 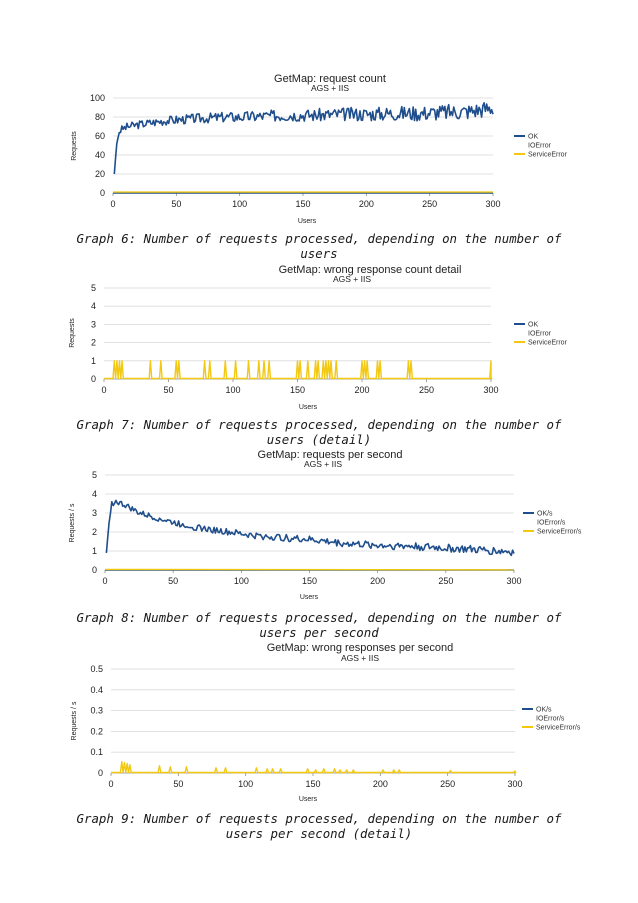 I want to click on y-tick-label: 0.1, so click(x=96, y=752).